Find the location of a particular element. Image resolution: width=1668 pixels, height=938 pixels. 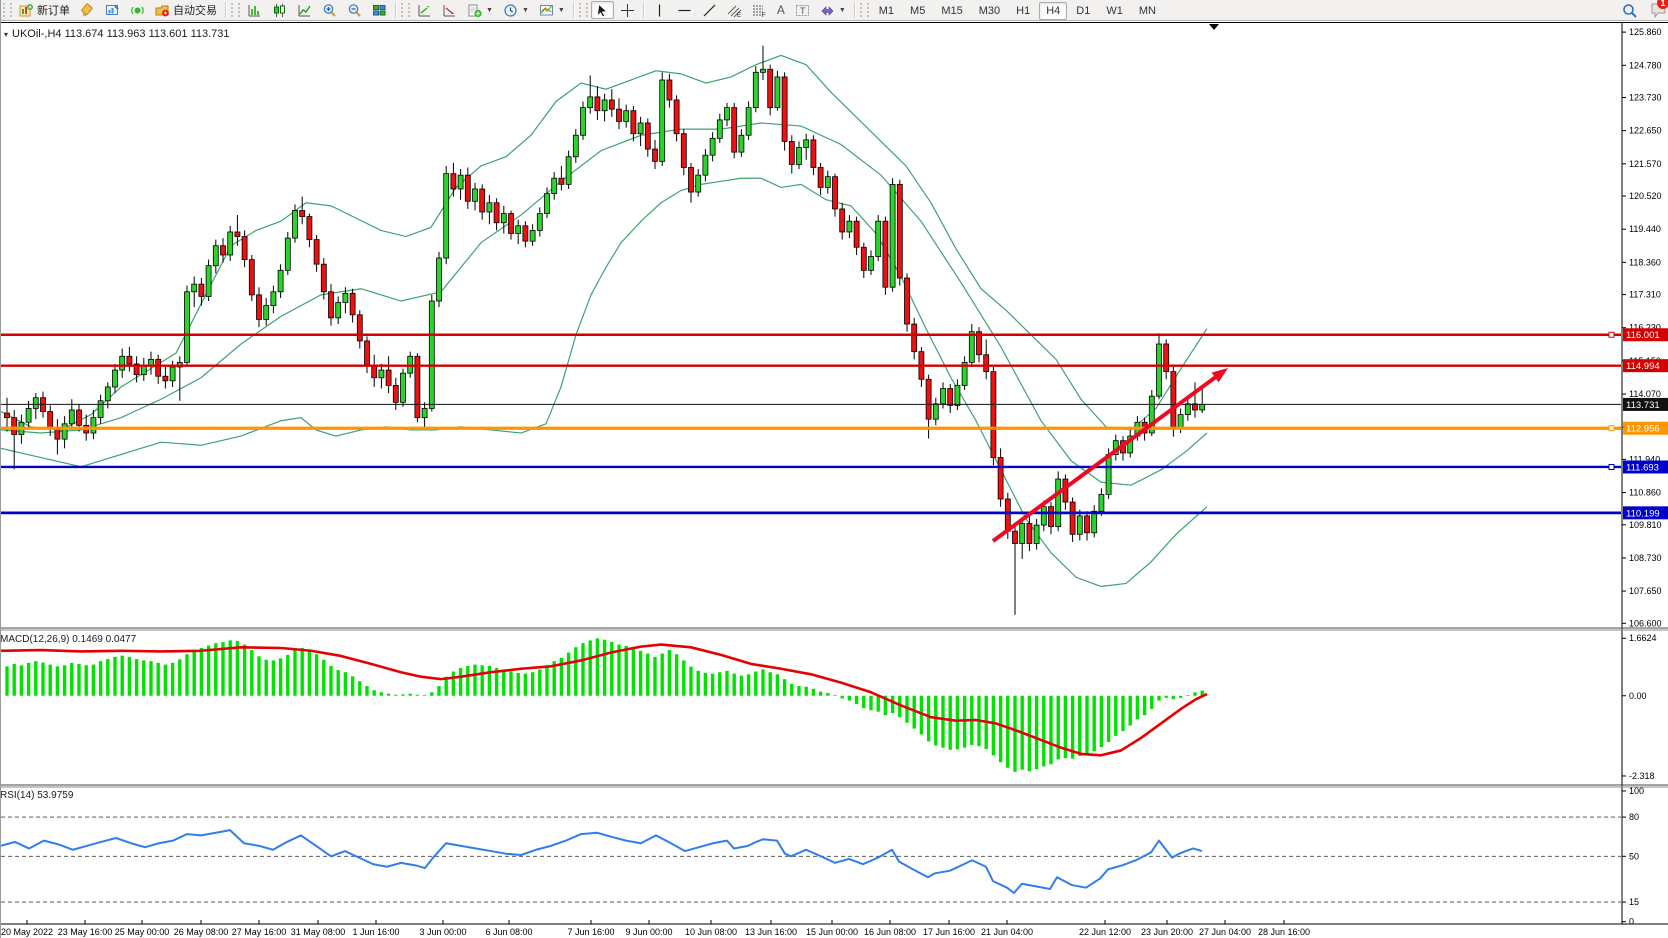

svg-text: 117.310 is located at coordinates (1645, 295).